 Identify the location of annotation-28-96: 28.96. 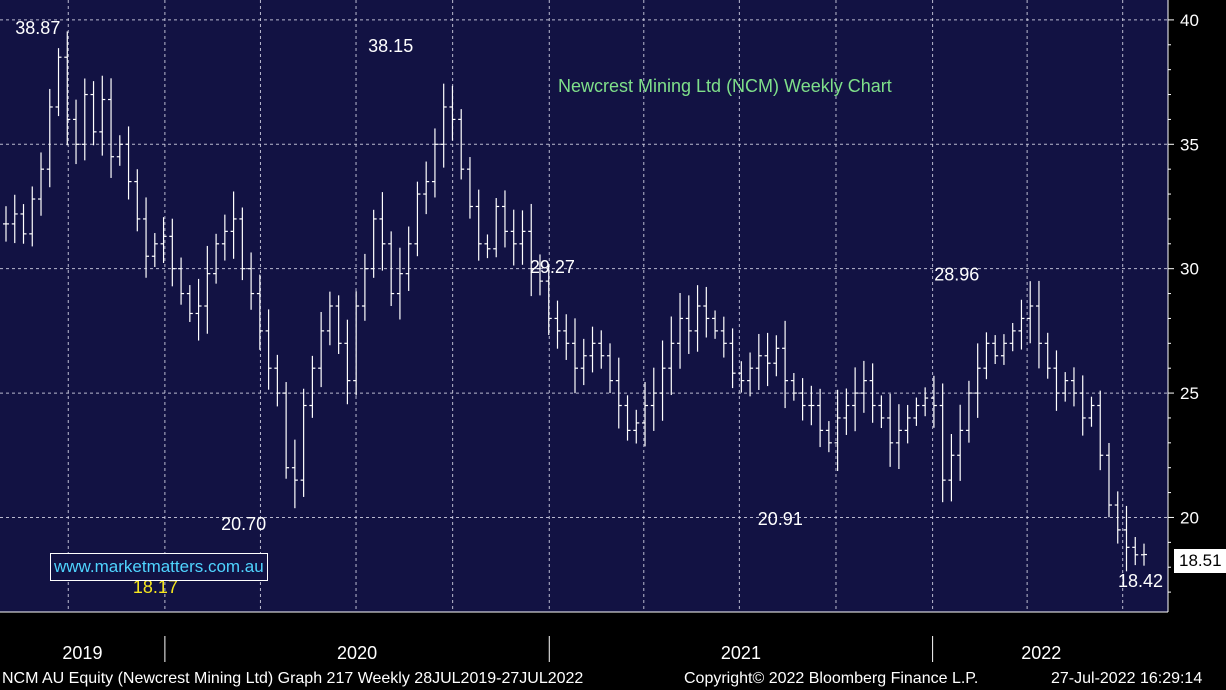
(956, 275).